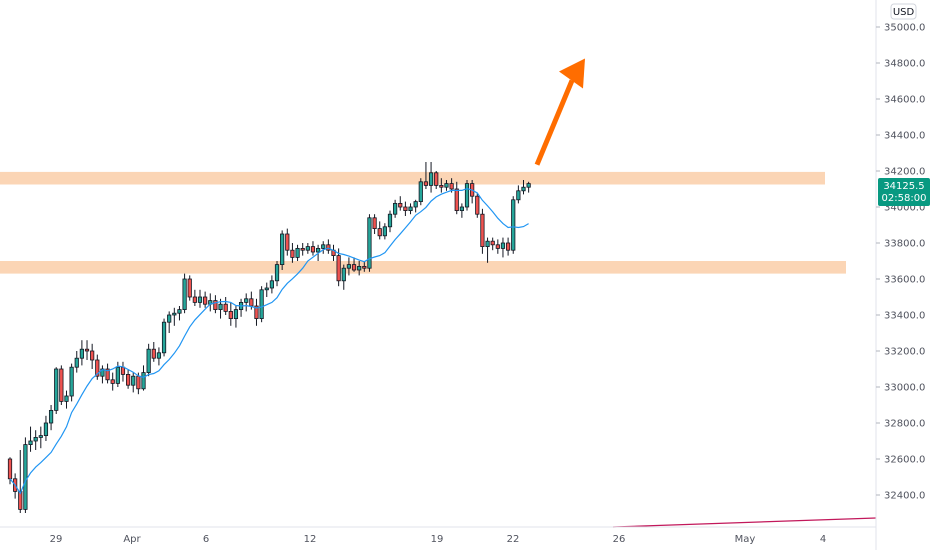 This screenshot has height=550, width=932. Describe the element at coordinates (903, 11) in the screenshot. I see `currency-label: USD` at that location.